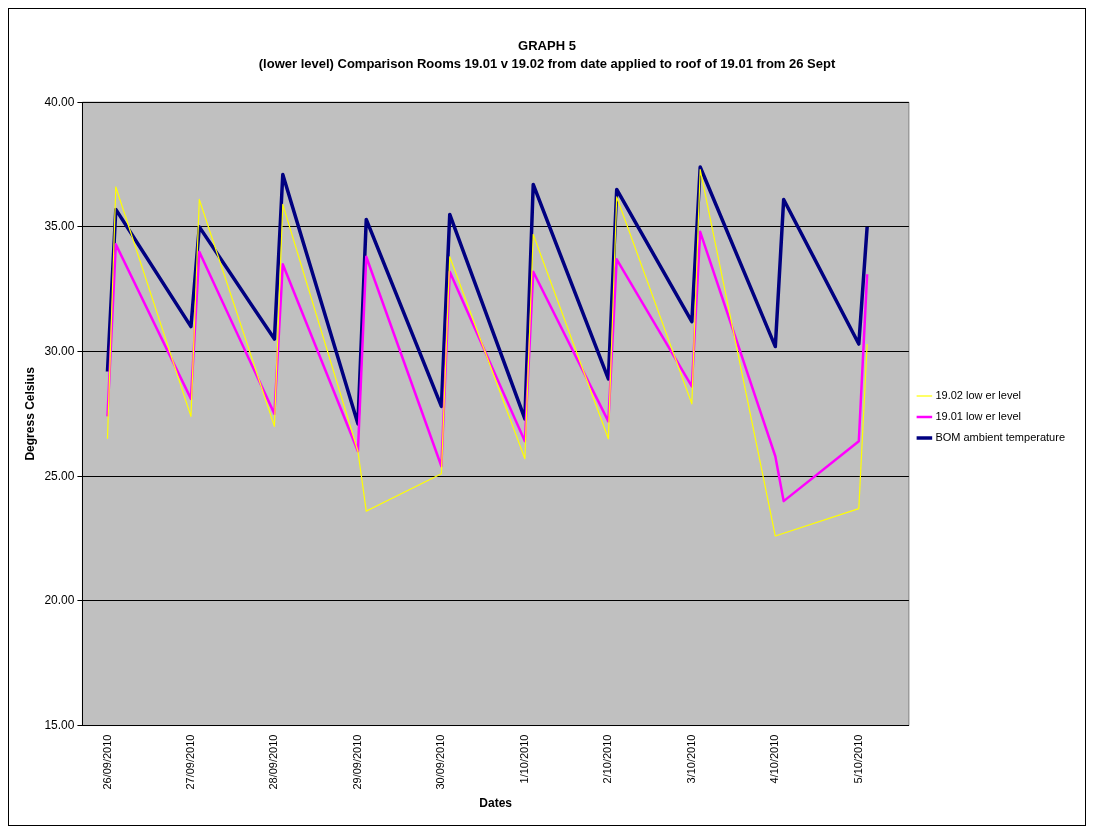 This screenshot has width=1094, height=834. What do you see at coordinates (774, 759) in the screenshot?
I see `x-tick-label: 4/10/2010` at bounding box center [774, 759].